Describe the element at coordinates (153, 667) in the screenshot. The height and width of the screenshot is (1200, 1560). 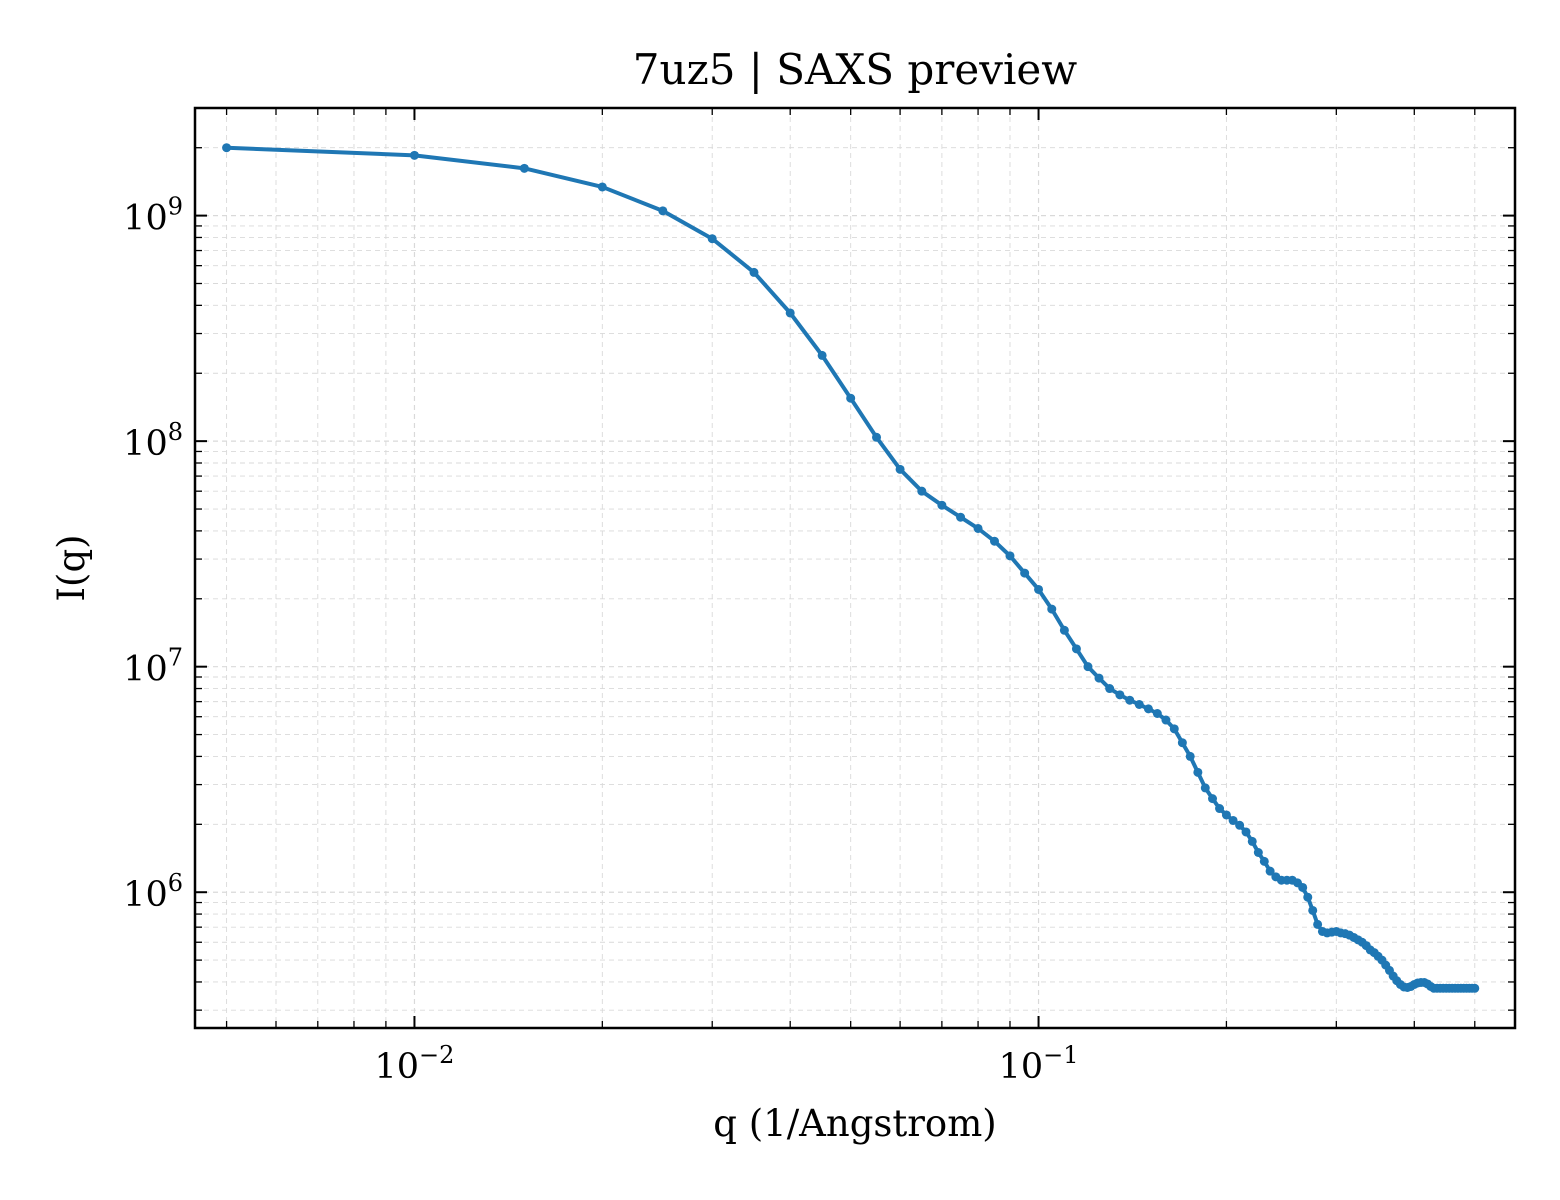
I see `y-tick-label: 10⁷` at that location.